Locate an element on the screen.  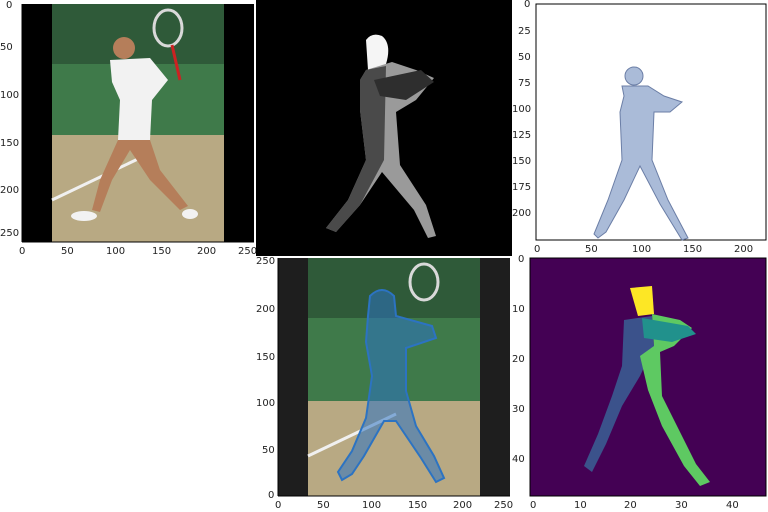
depth-arm is located at coordinates (404, 85).